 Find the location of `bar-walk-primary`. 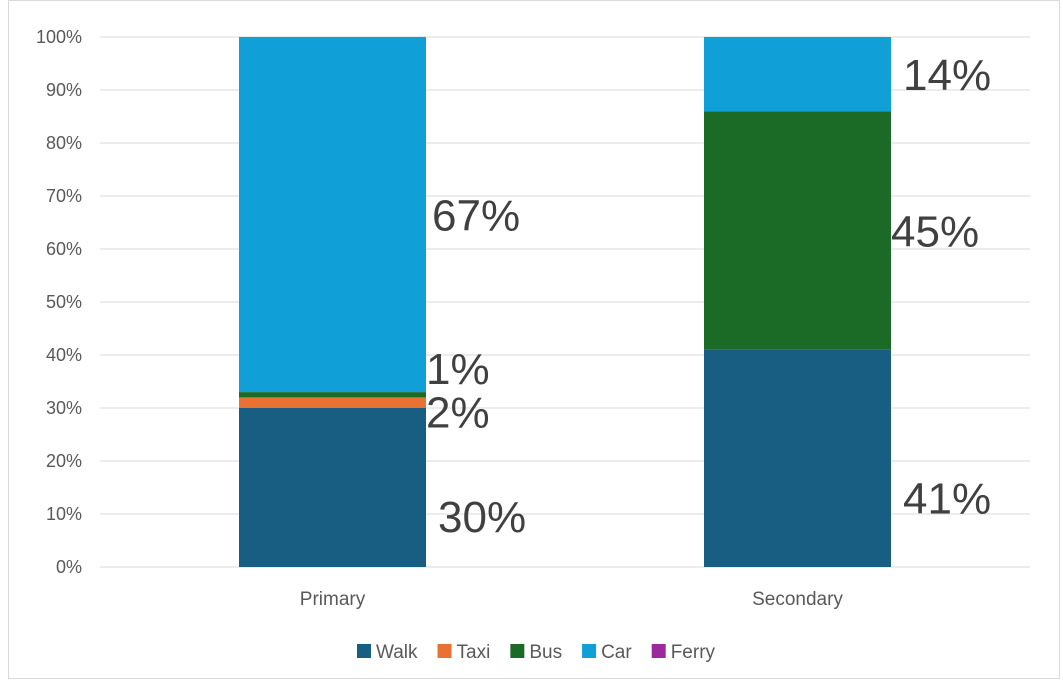

bar-walk-primary is located at coordinates (332, 487).